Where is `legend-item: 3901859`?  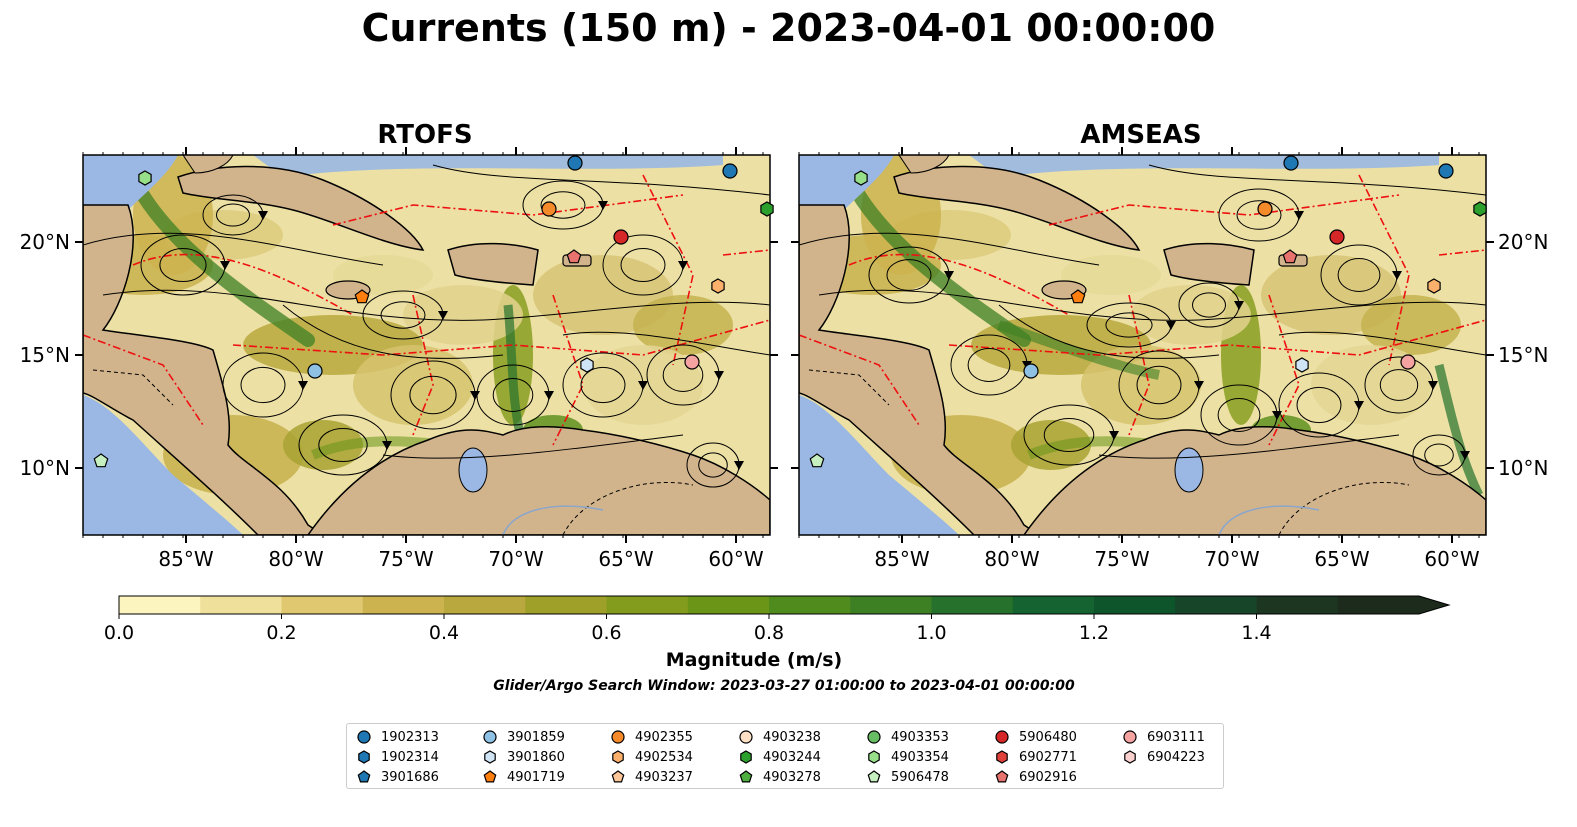 legend-item: 3901859 is located at coordinates (523, 737).